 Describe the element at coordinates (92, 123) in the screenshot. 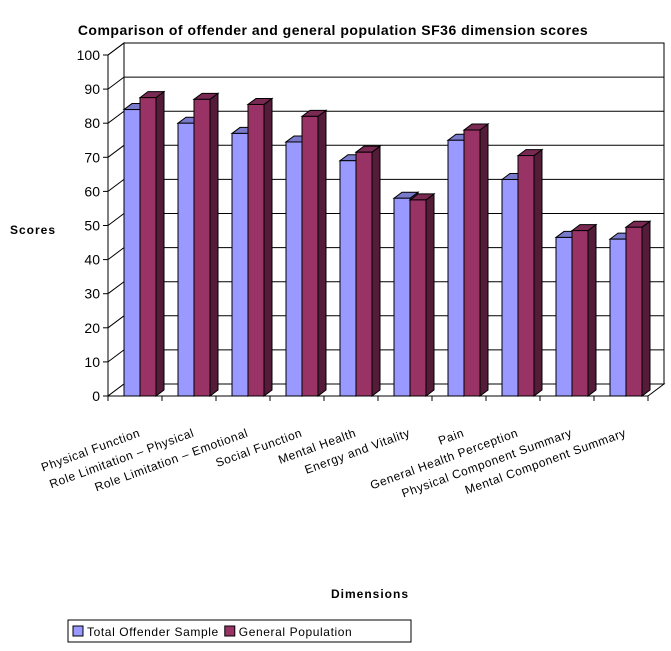

I see `y-tick-label: 80` at that location.